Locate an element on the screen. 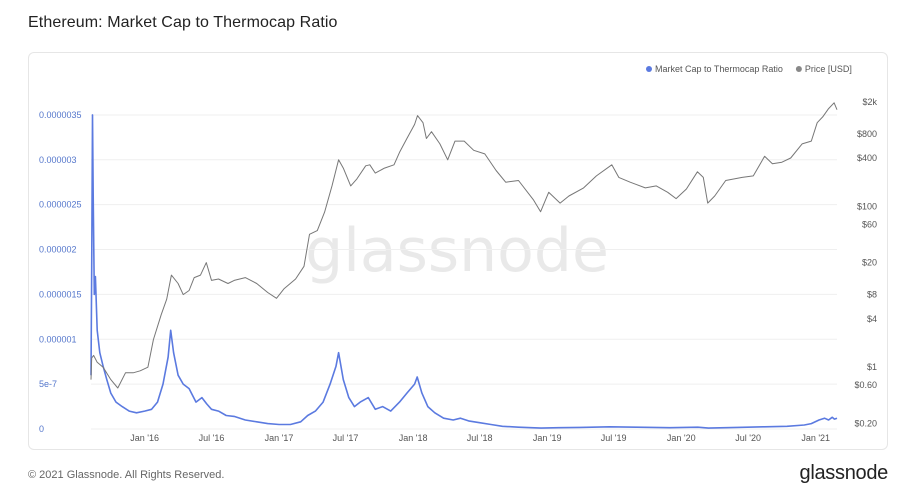  y-right-tick-label: $0.20 is located at coordinates (865, 423).